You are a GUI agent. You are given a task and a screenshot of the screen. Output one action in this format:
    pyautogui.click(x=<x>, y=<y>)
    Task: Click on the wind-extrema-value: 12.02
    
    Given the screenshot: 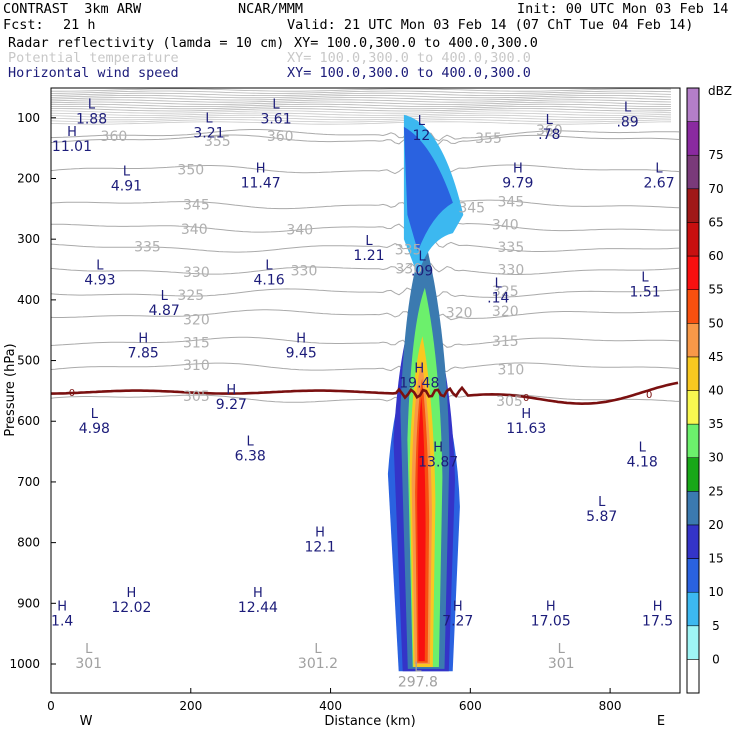 What is the action you would take?
    pyautogui.click(x=131, y=608)
    